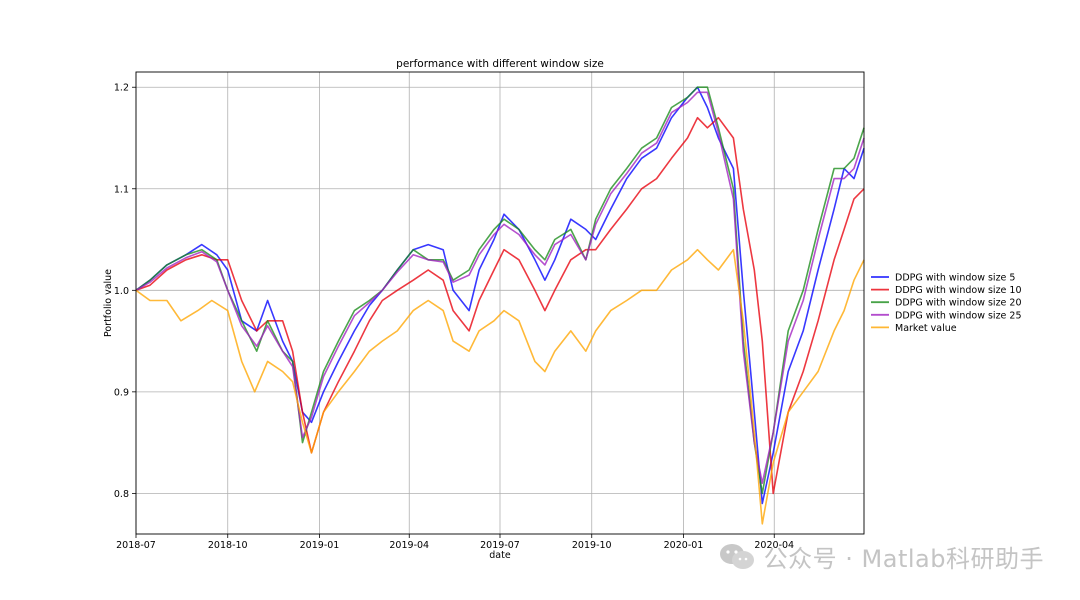 Image resolution: width=1080 pixels, height=600 pixels. Describe the element at coordinates (136, 545) in the screenshot. I see `x-tick-label: 2018-07` at that location.